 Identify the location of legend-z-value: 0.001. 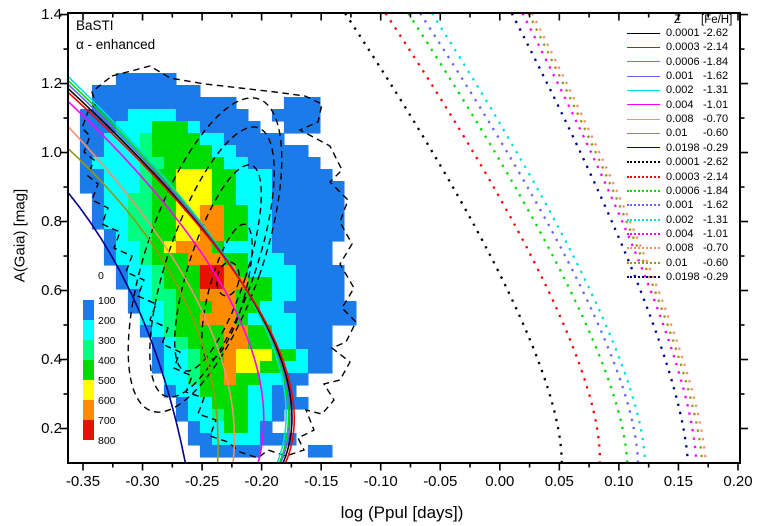
(680, 76).